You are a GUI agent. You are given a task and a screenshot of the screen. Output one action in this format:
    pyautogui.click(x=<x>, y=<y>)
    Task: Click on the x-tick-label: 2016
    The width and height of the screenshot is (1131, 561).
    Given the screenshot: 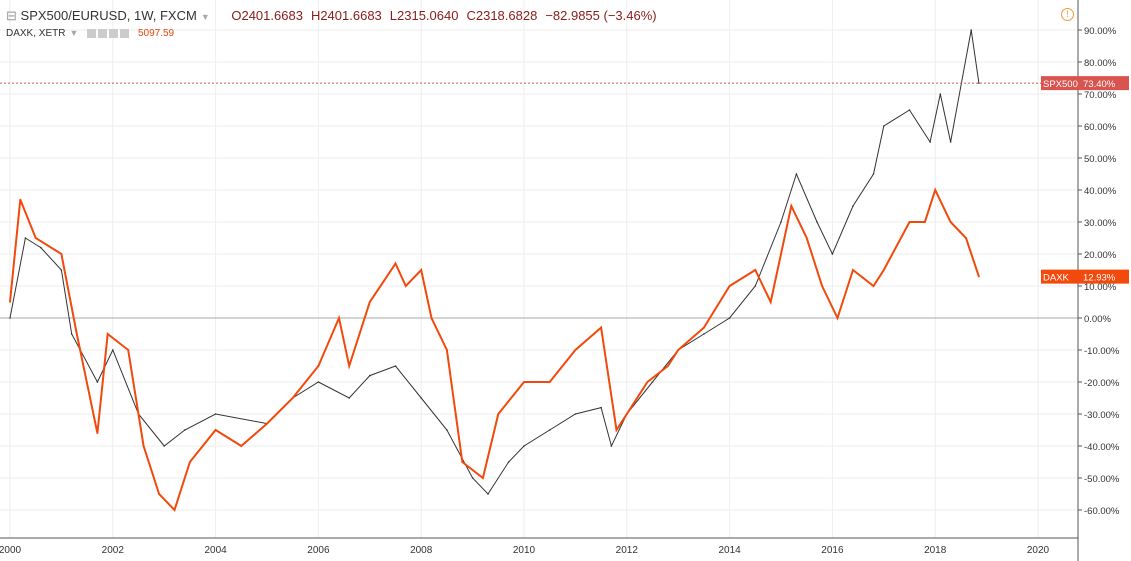 What is the action you would take?
    pyautogui.click(x=832, y=550)
    